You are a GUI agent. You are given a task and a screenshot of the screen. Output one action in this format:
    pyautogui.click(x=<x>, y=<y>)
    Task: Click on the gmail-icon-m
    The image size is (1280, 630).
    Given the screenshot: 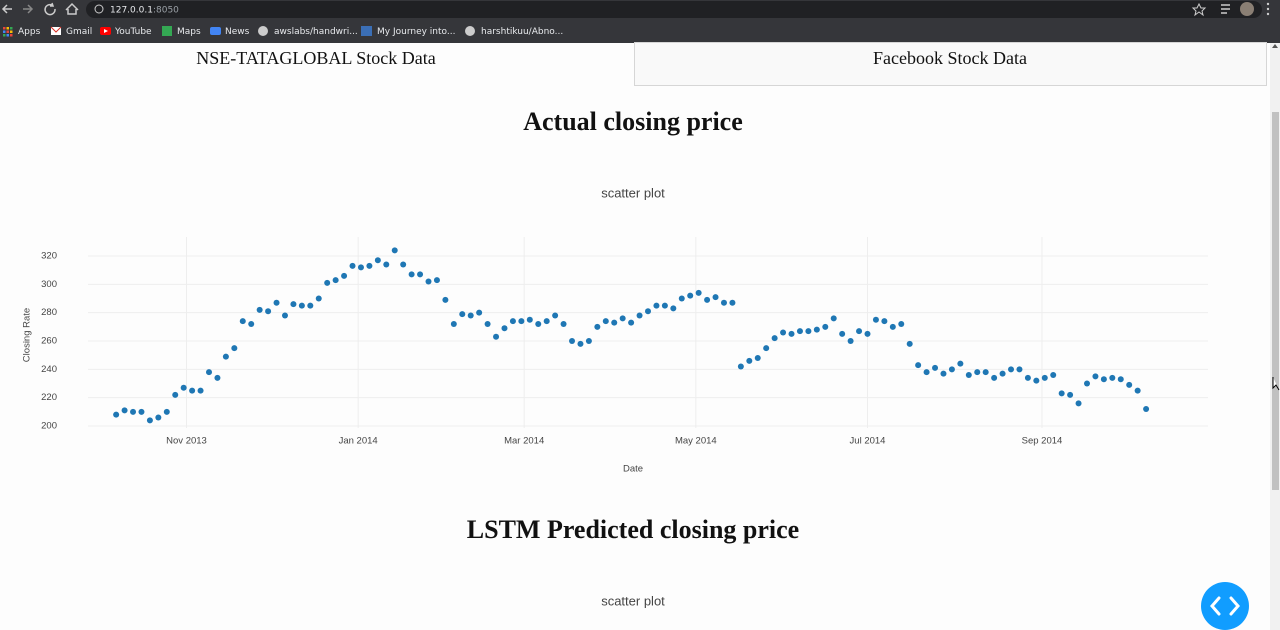 What is the action you would take?
    pyautogui.click(x=56, y=29)
    